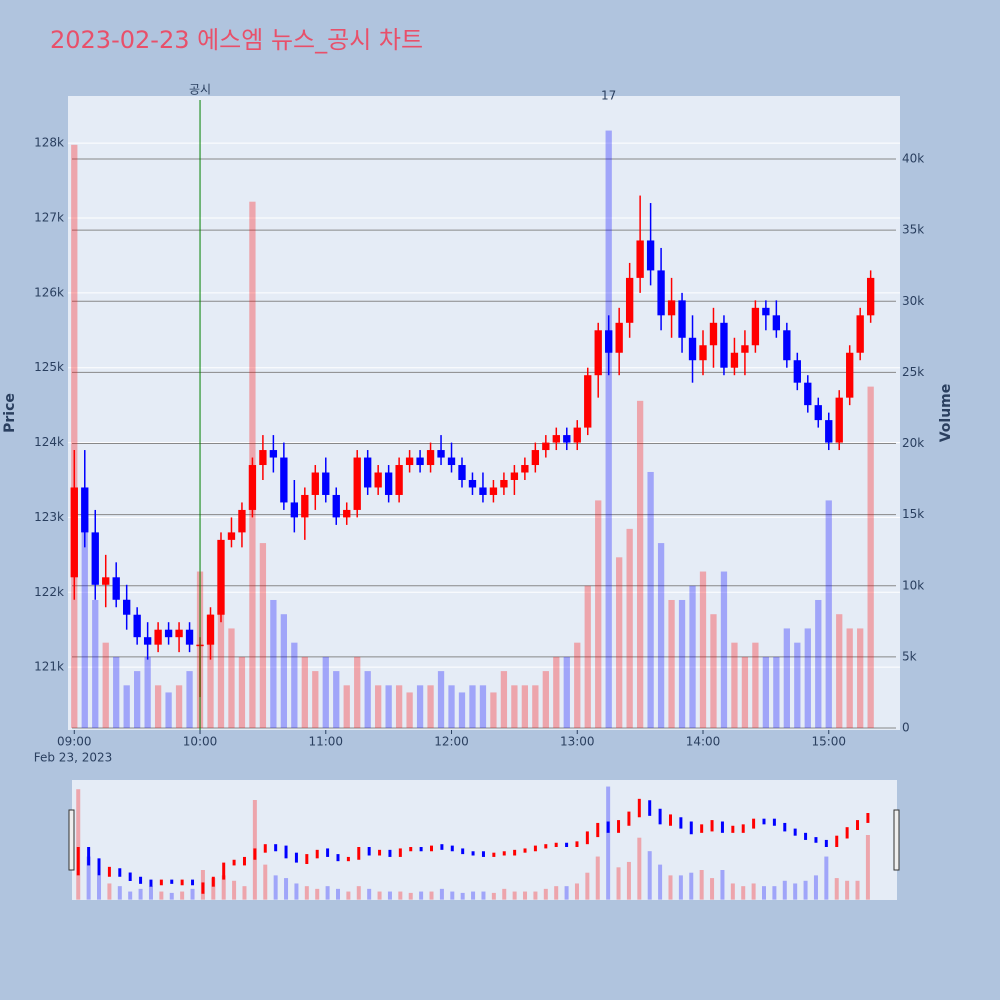 The width and height of the screenshot is (1000, 1000). Describe the element at coordinates (451, 742) in the screenshot. I see `x-tick-label: 12:00` at that location.